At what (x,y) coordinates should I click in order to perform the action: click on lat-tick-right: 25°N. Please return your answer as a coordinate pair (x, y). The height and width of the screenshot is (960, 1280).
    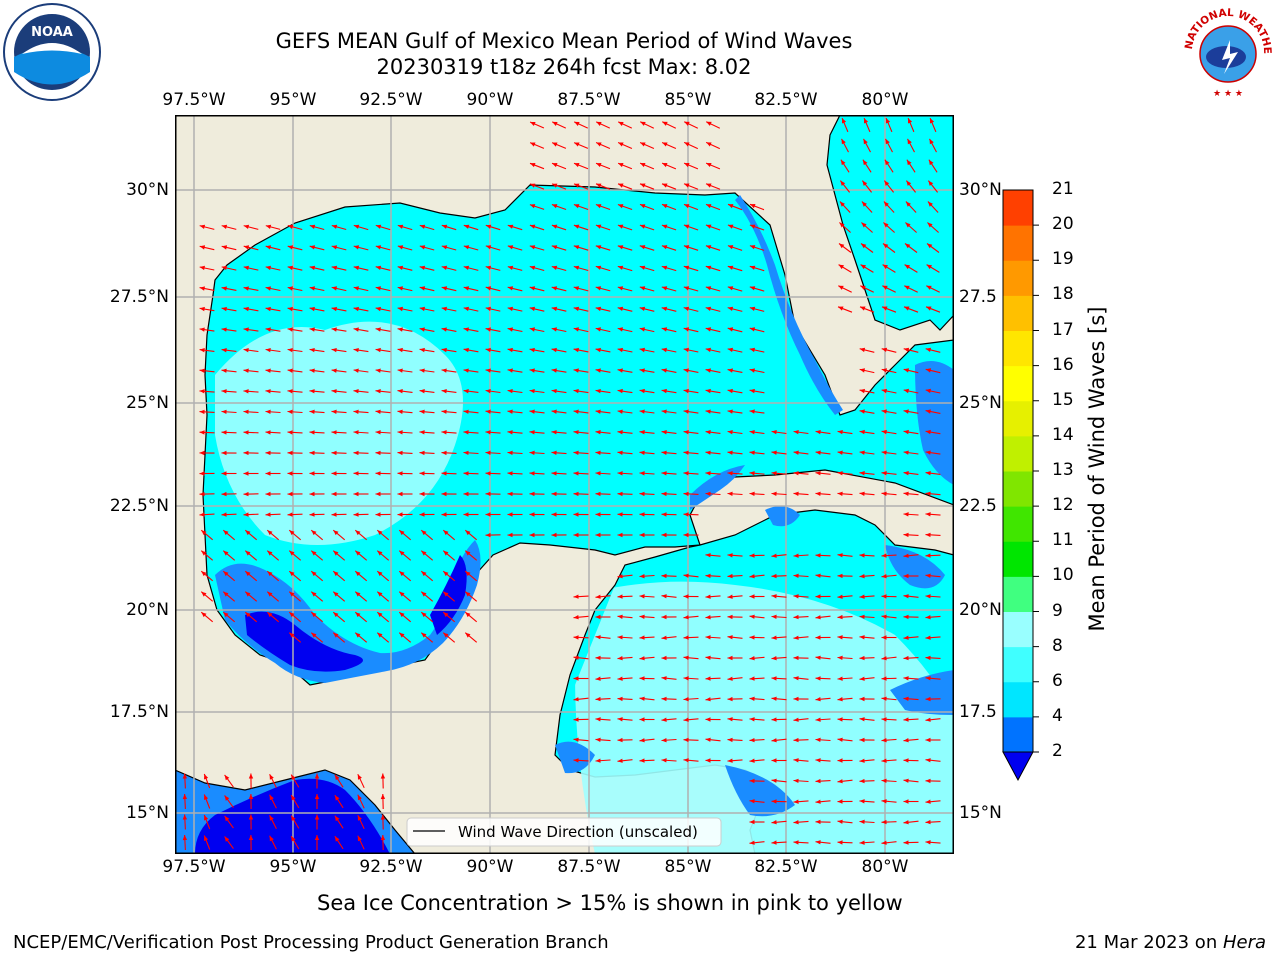
    Looking at the image, I should click on (980, 403).